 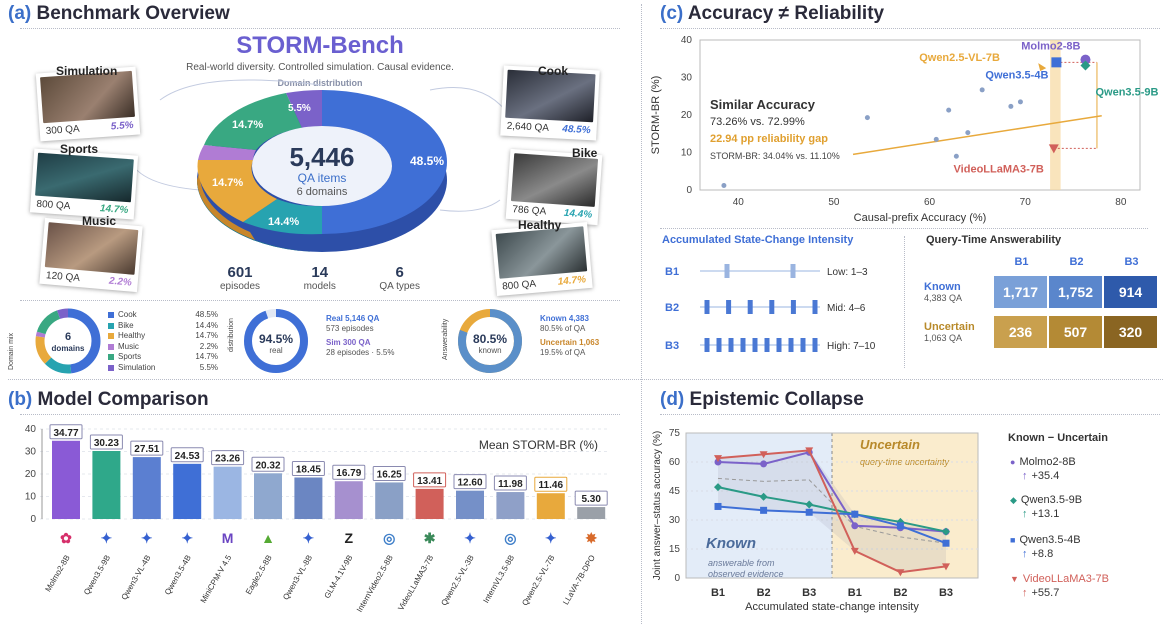 I want to click on card-qa: 786 QA, so click(x=529, y=210).